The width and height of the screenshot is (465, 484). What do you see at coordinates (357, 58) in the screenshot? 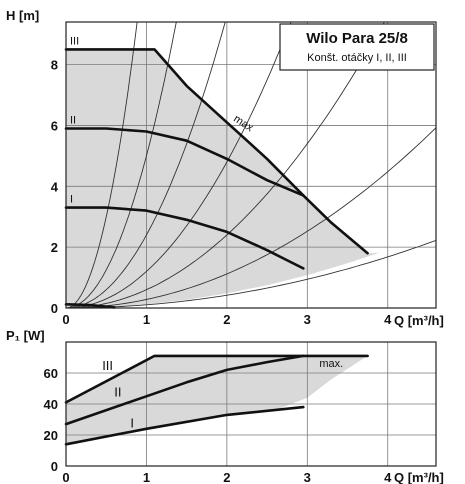
I see `chart-subtitle: Konšt. otáčky I, II, III` at bounding box center [357, 58].